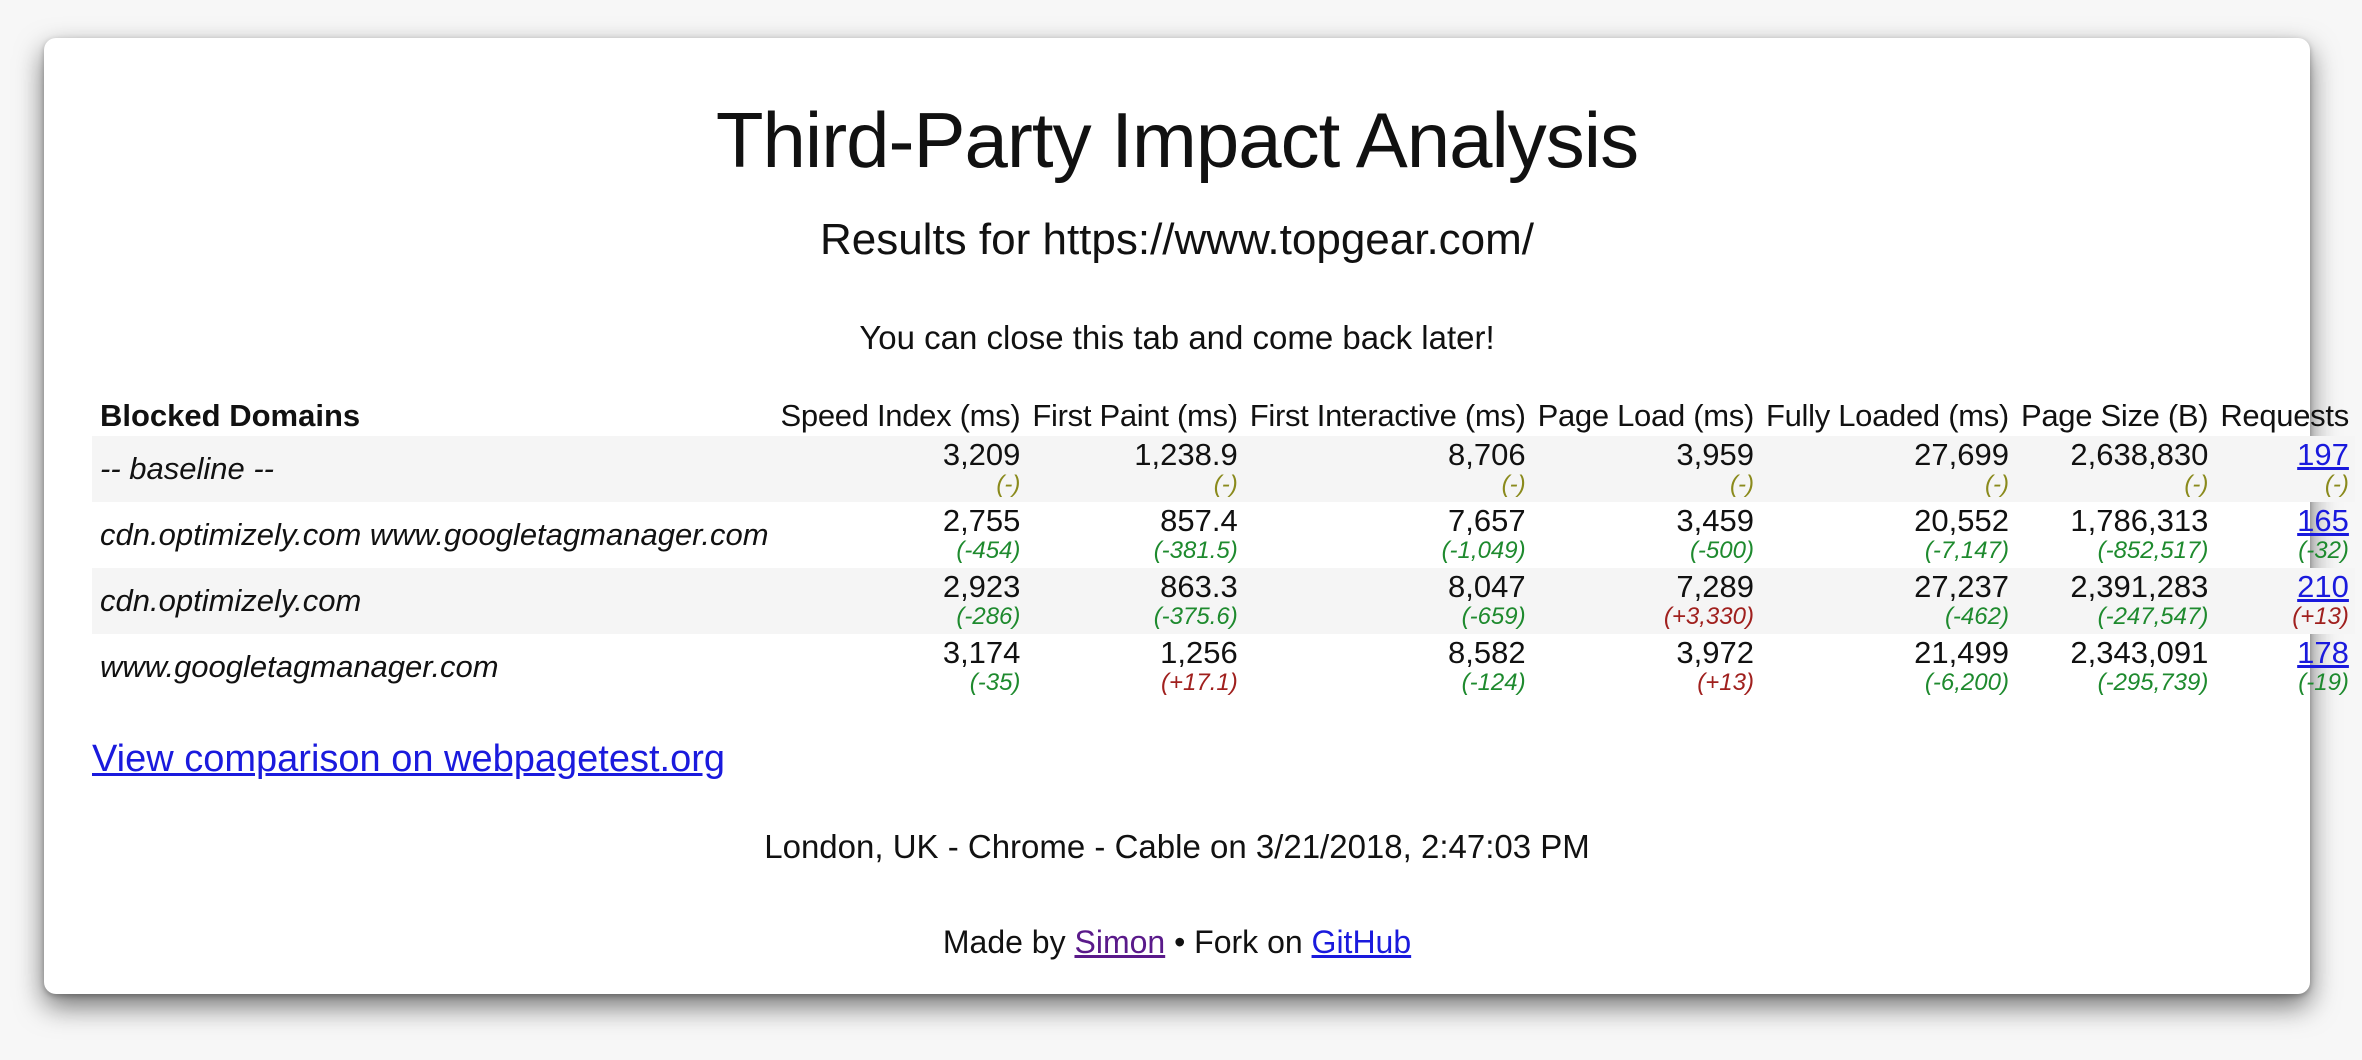 Image resolution: width=2362 pixels, height=1060 pixels. Describe the element at coordinates (2114, 601) in the screenshot. I see `page-size-cell: 2,391,283 (-247,547)` at that location.